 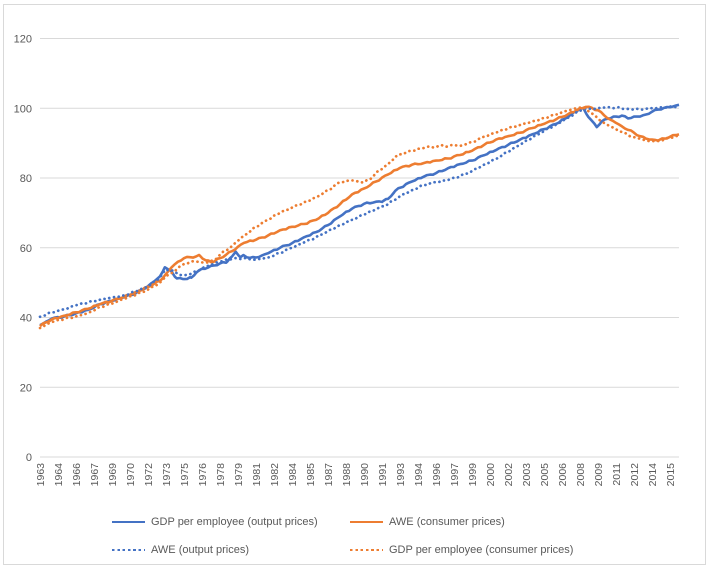 What do you see at coordinates (29, 458) in the screenshot?
I see `y-tick-label: 0` at bounding box center [29, 458].